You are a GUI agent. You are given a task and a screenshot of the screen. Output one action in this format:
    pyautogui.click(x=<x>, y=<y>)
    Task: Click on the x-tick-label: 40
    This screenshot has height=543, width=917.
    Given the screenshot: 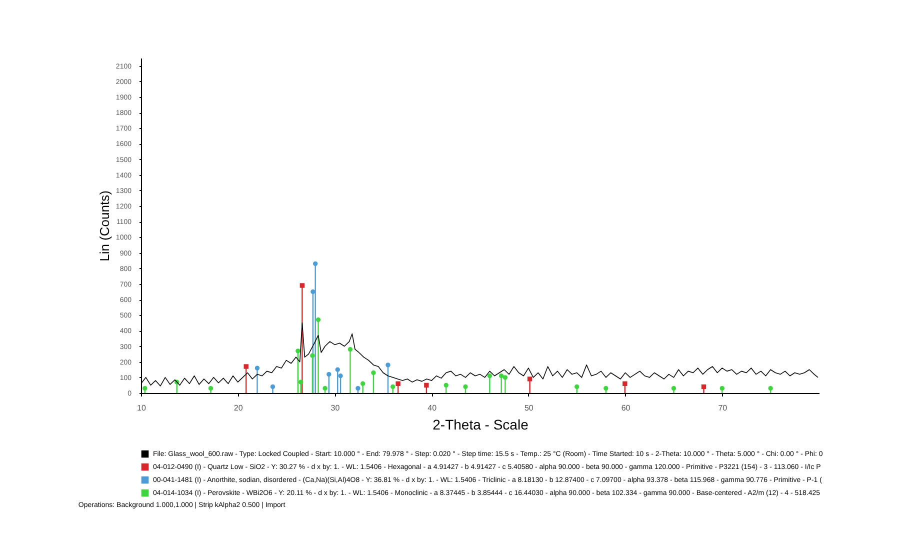 What is the action you would take?
    pyautogui.click(x=433, y=408)
    